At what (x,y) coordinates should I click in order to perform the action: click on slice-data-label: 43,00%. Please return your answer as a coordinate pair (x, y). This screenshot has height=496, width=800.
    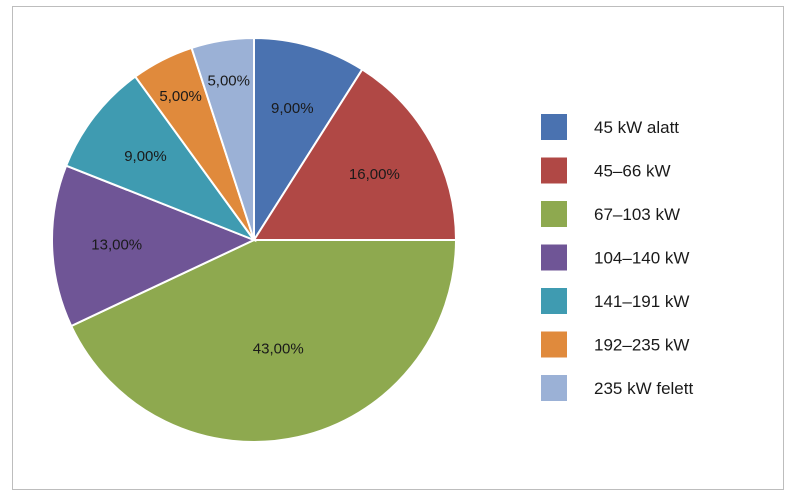
    Looking at the image, I should click on (278, 348).